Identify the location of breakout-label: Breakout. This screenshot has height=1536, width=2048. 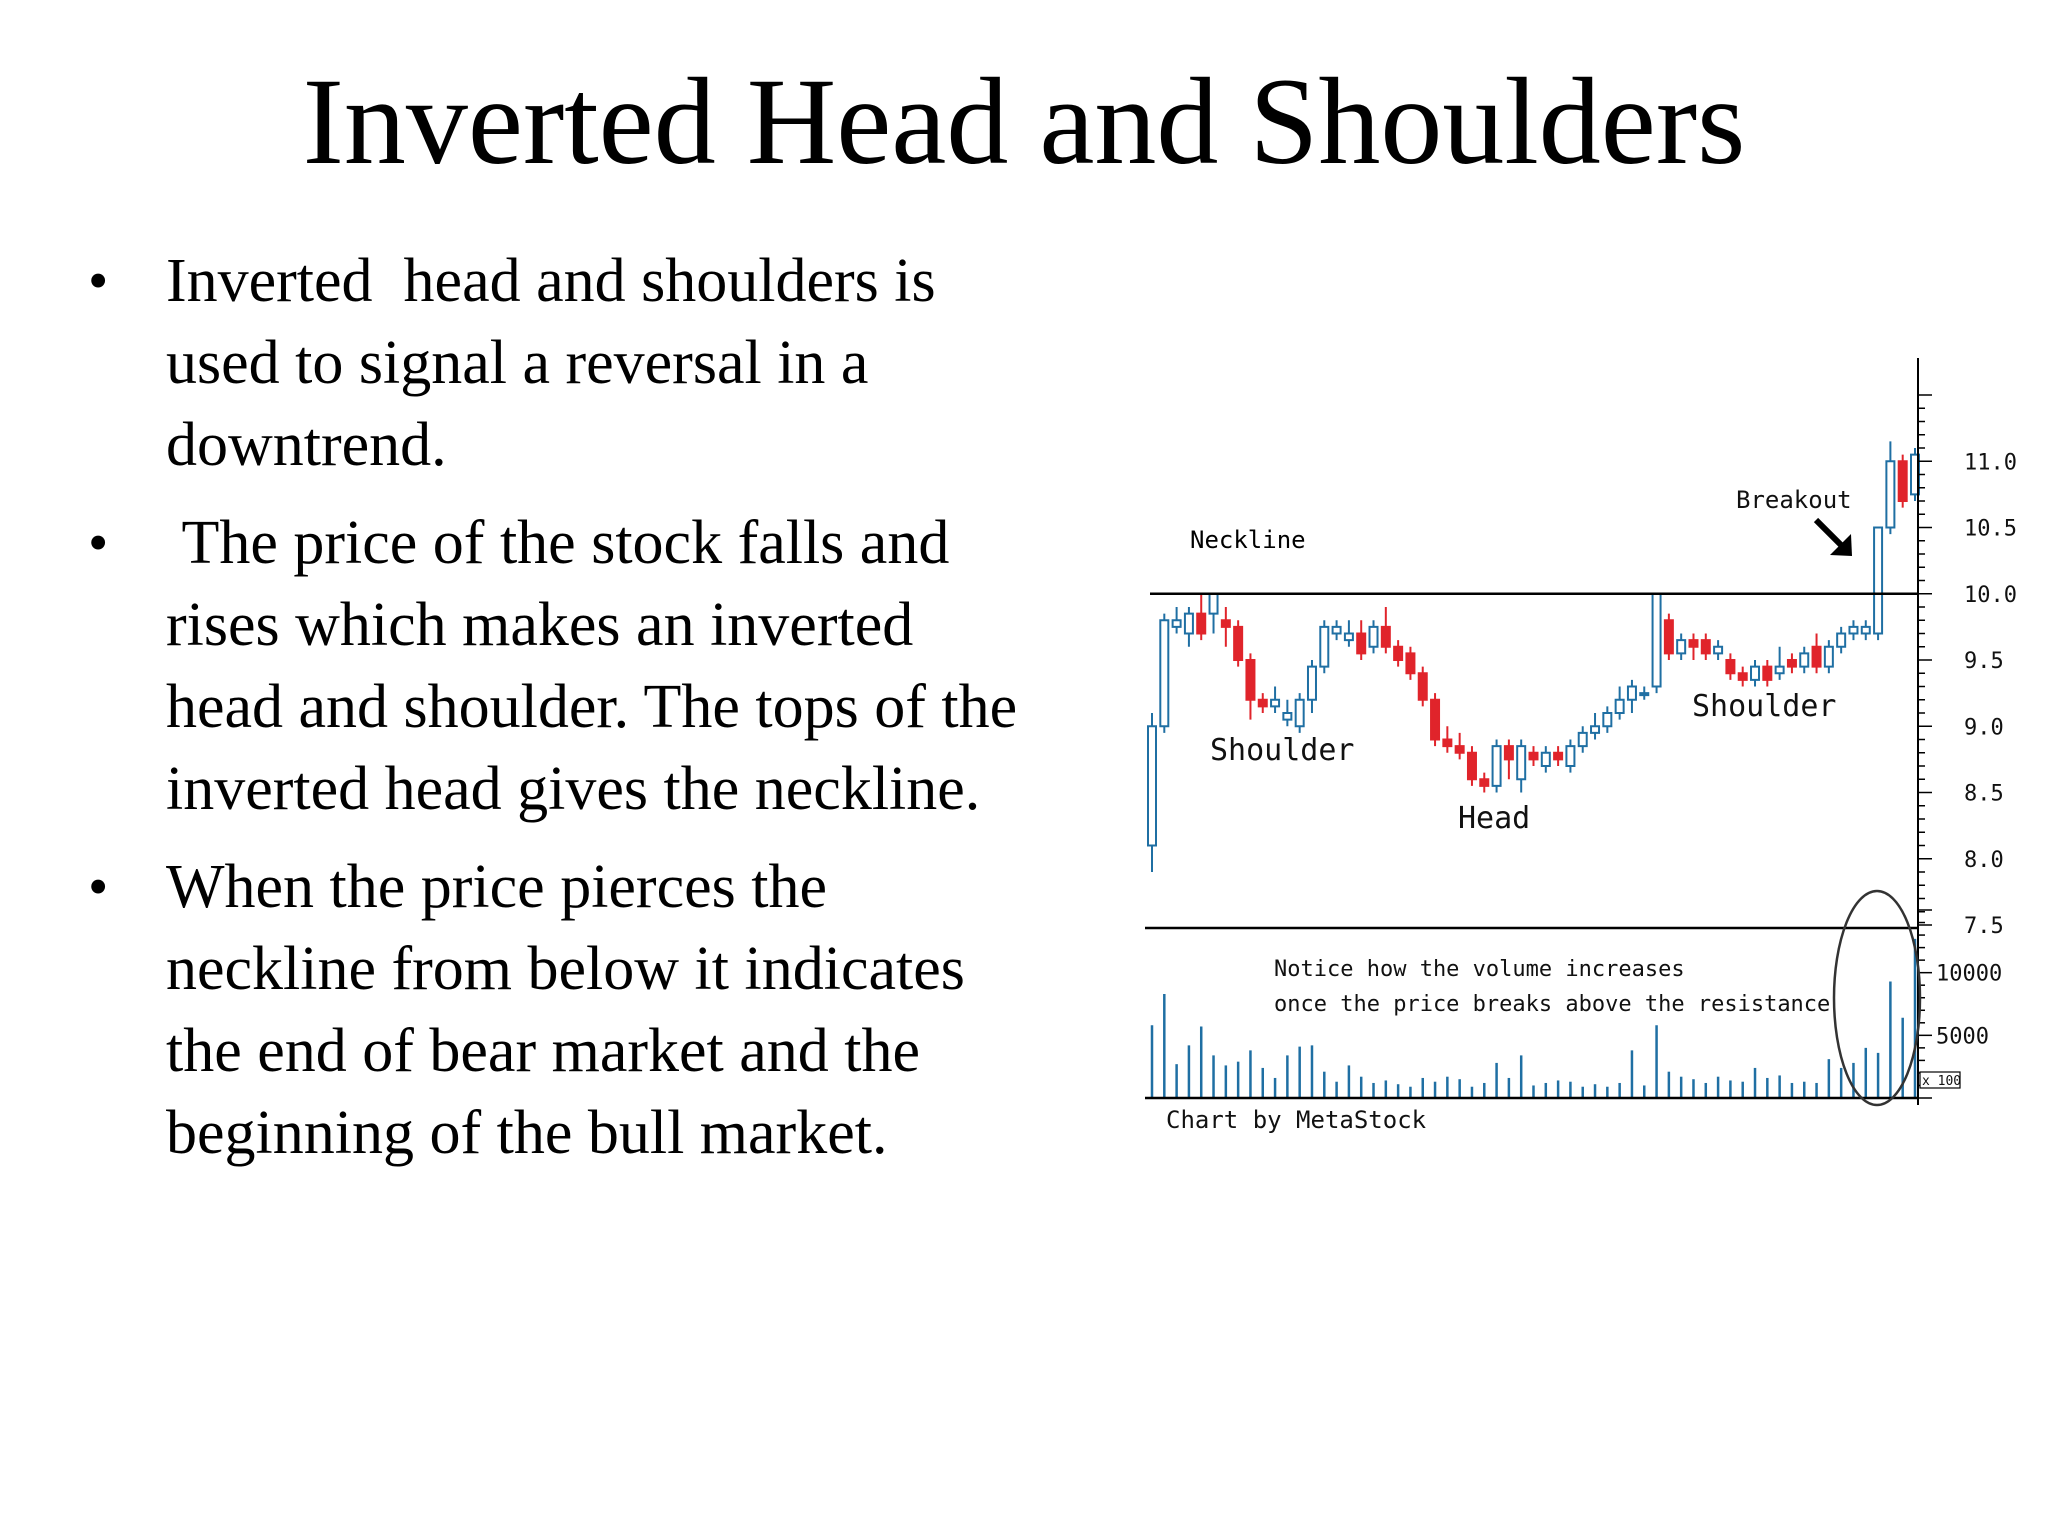
(1794, 500).